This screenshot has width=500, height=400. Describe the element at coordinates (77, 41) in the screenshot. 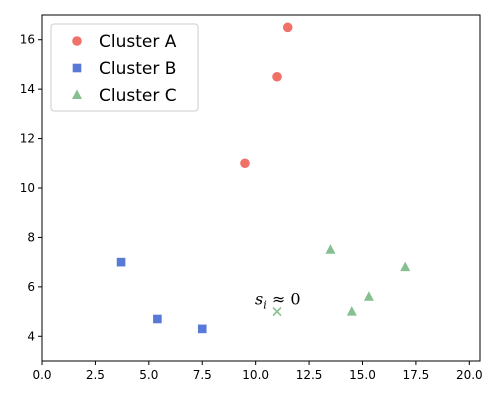

I see `legend-marker-cluster-a` at that location.